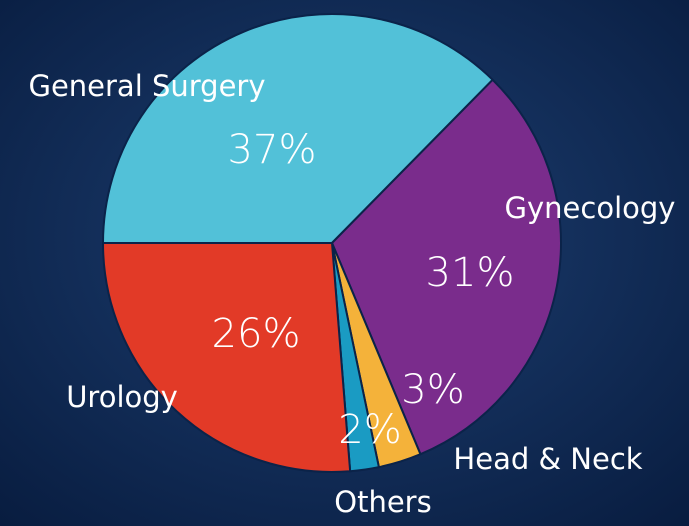  What do you see at coordinates (382, 502) in the screenshot?
I see `category-label: Others` at bounding box center [382, 502].